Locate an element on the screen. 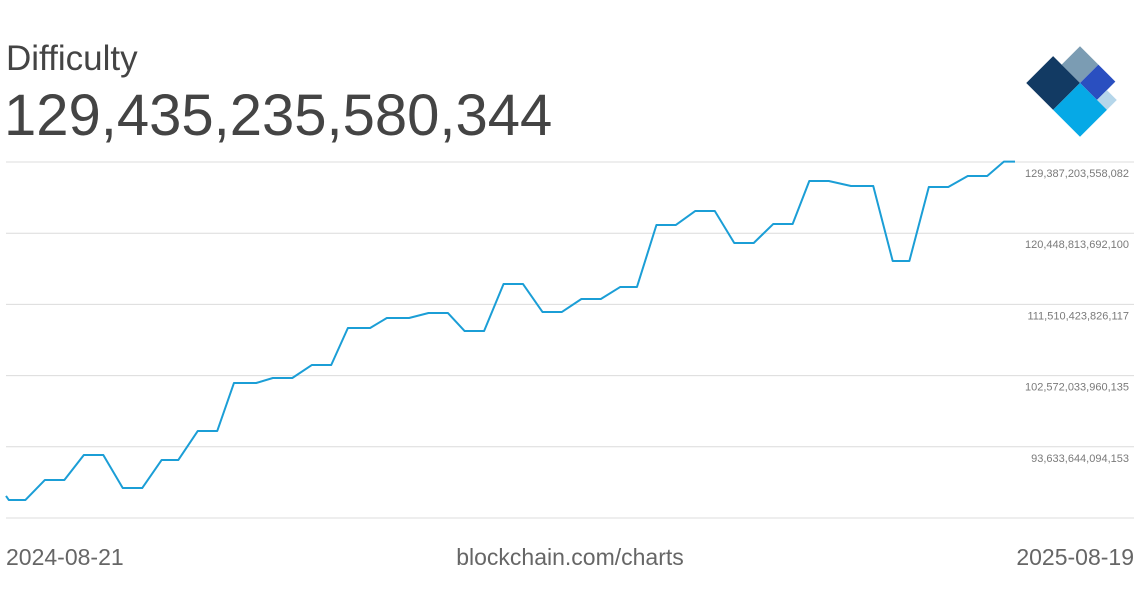 The image size is (1140, 600). y-tick-label: 102,572,033,960,135 is located at coordinates (1077, 388).